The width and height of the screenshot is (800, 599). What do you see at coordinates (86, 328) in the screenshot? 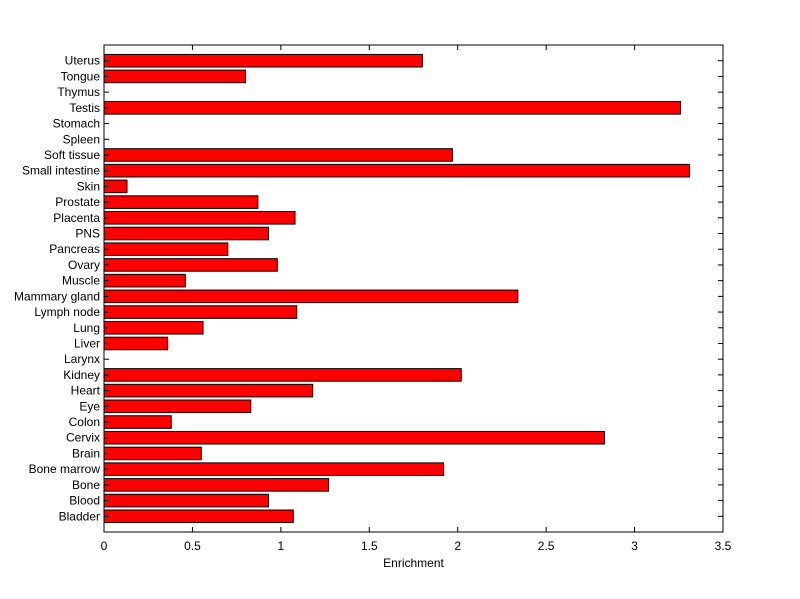
I see `y-tick-label: Lung` at bounding box center [86, 328].